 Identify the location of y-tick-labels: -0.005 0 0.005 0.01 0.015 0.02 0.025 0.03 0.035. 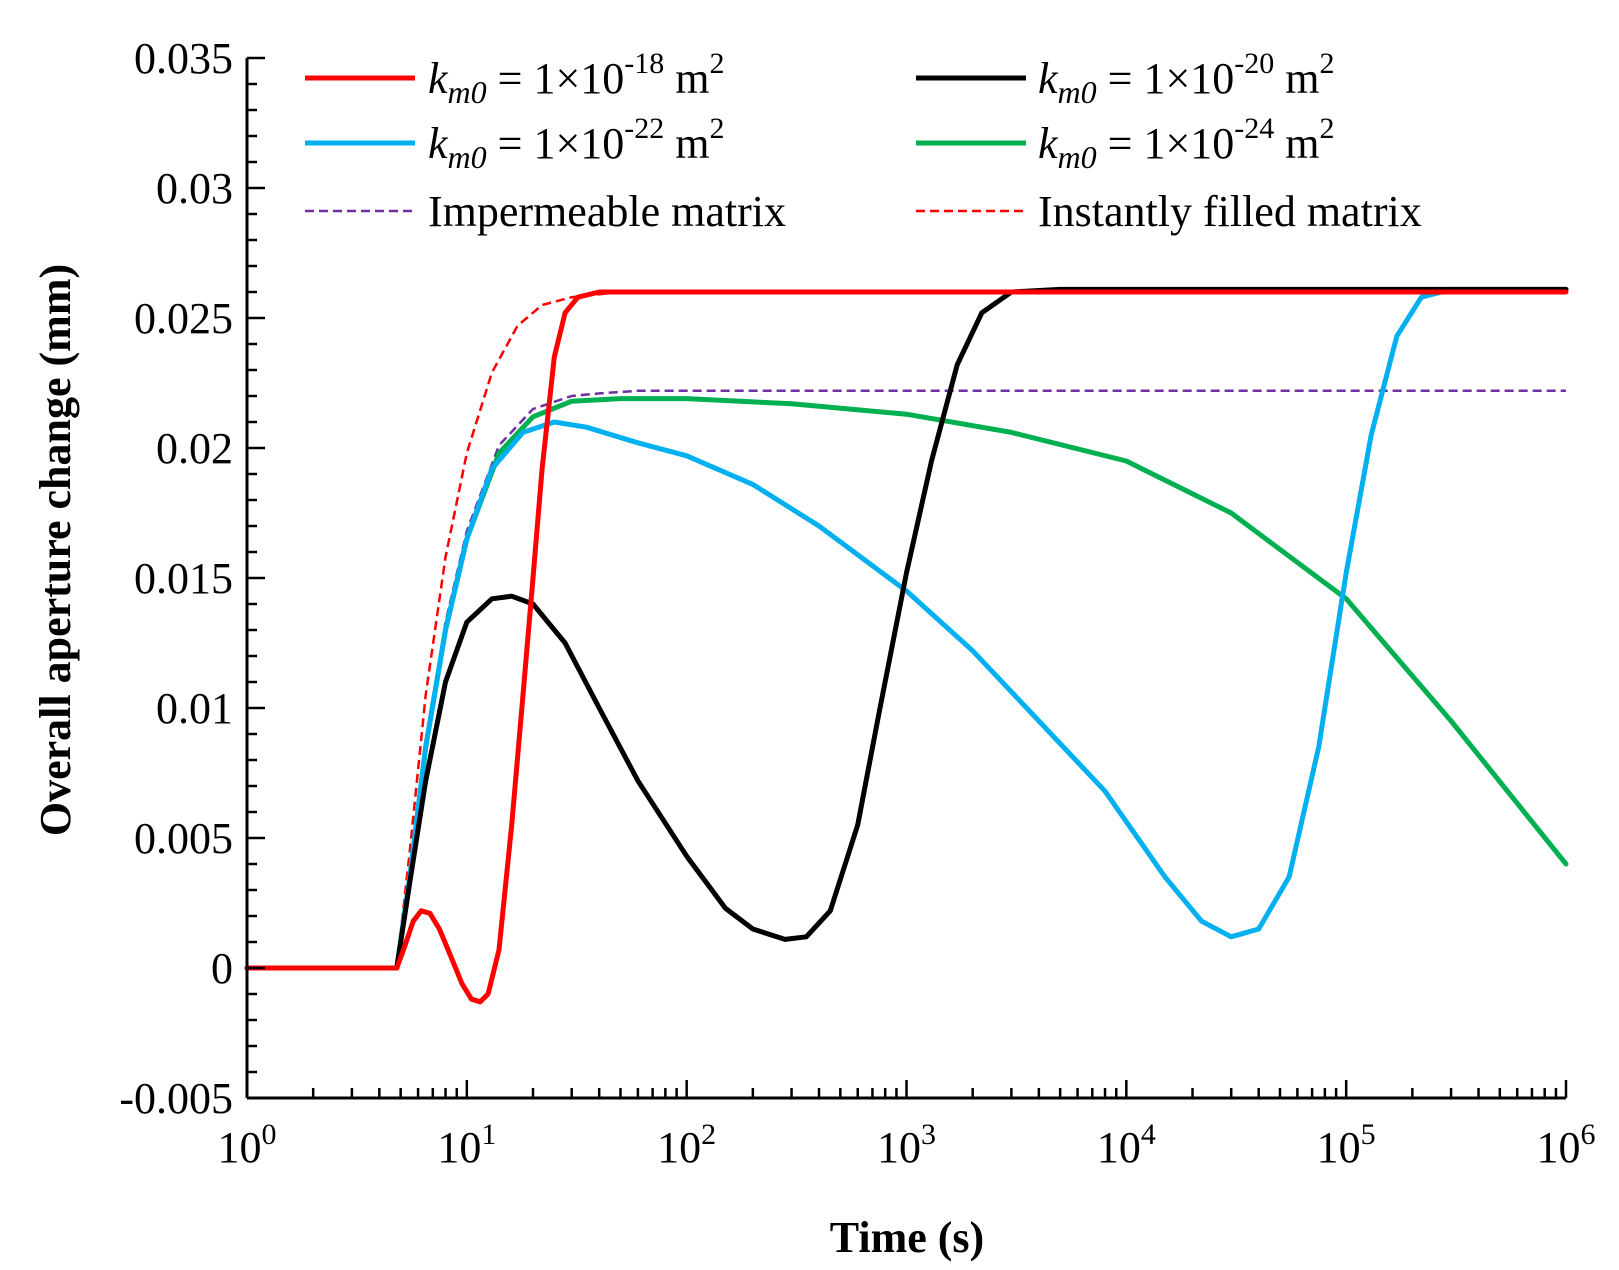
(176, 578).